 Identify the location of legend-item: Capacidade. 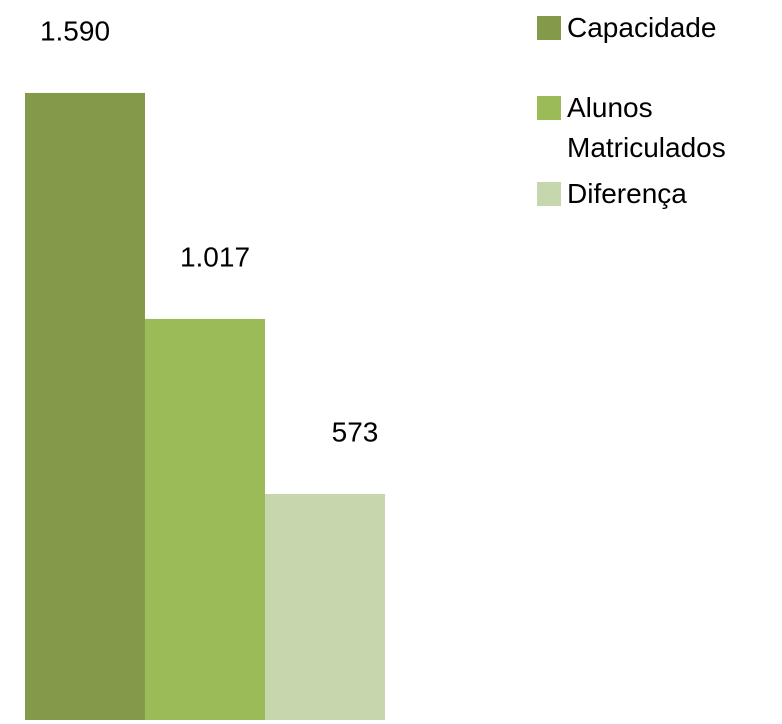
(657, 28).